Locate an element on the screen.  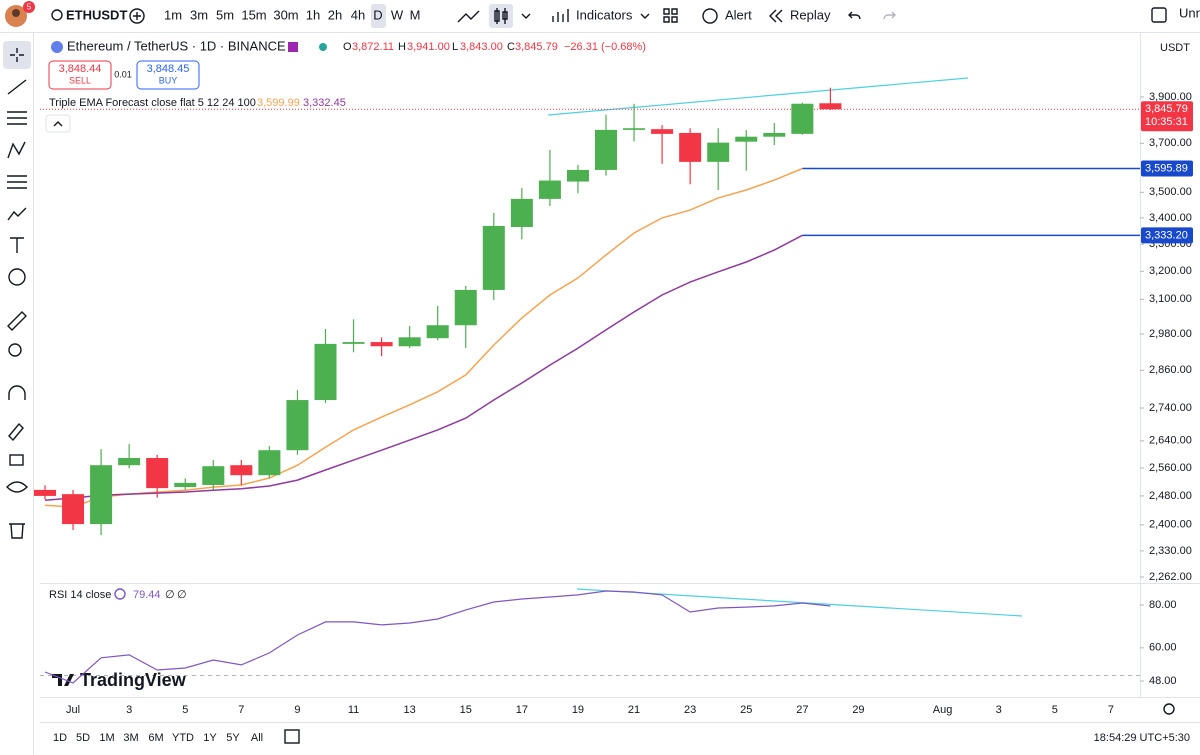
fib-tool is located at coordinates (17, 118).